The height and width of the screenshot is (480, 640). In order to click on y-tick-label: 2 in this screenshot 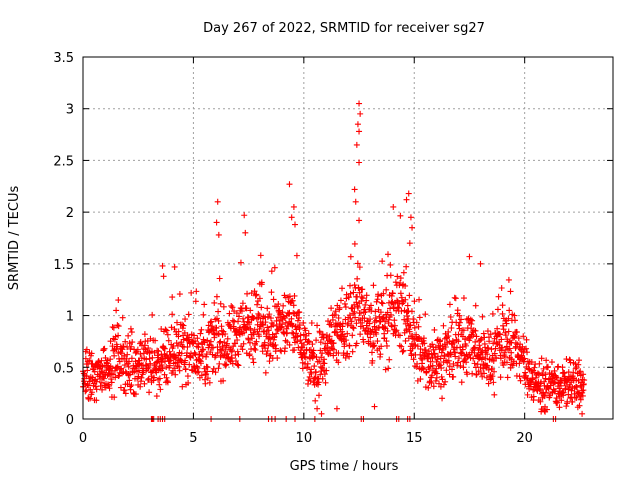, I will do `click(70, 213)`.